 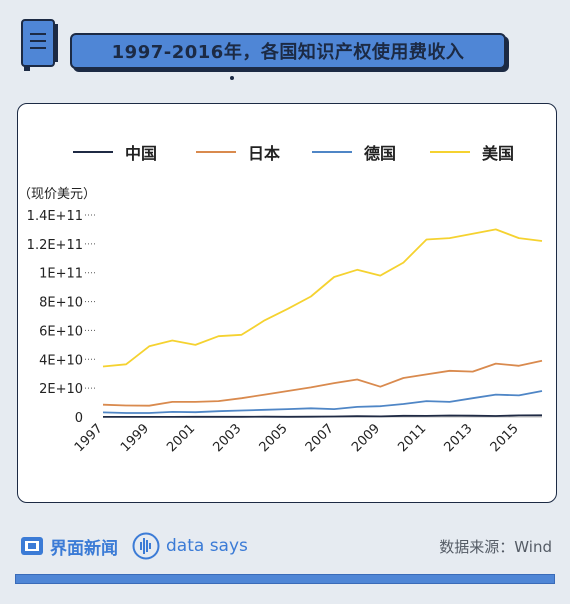 What do you see at coordinates (55, 216) in the screenshot?
I see `y-tick-label: 1.4E+11` at bounding box center [55, 216].